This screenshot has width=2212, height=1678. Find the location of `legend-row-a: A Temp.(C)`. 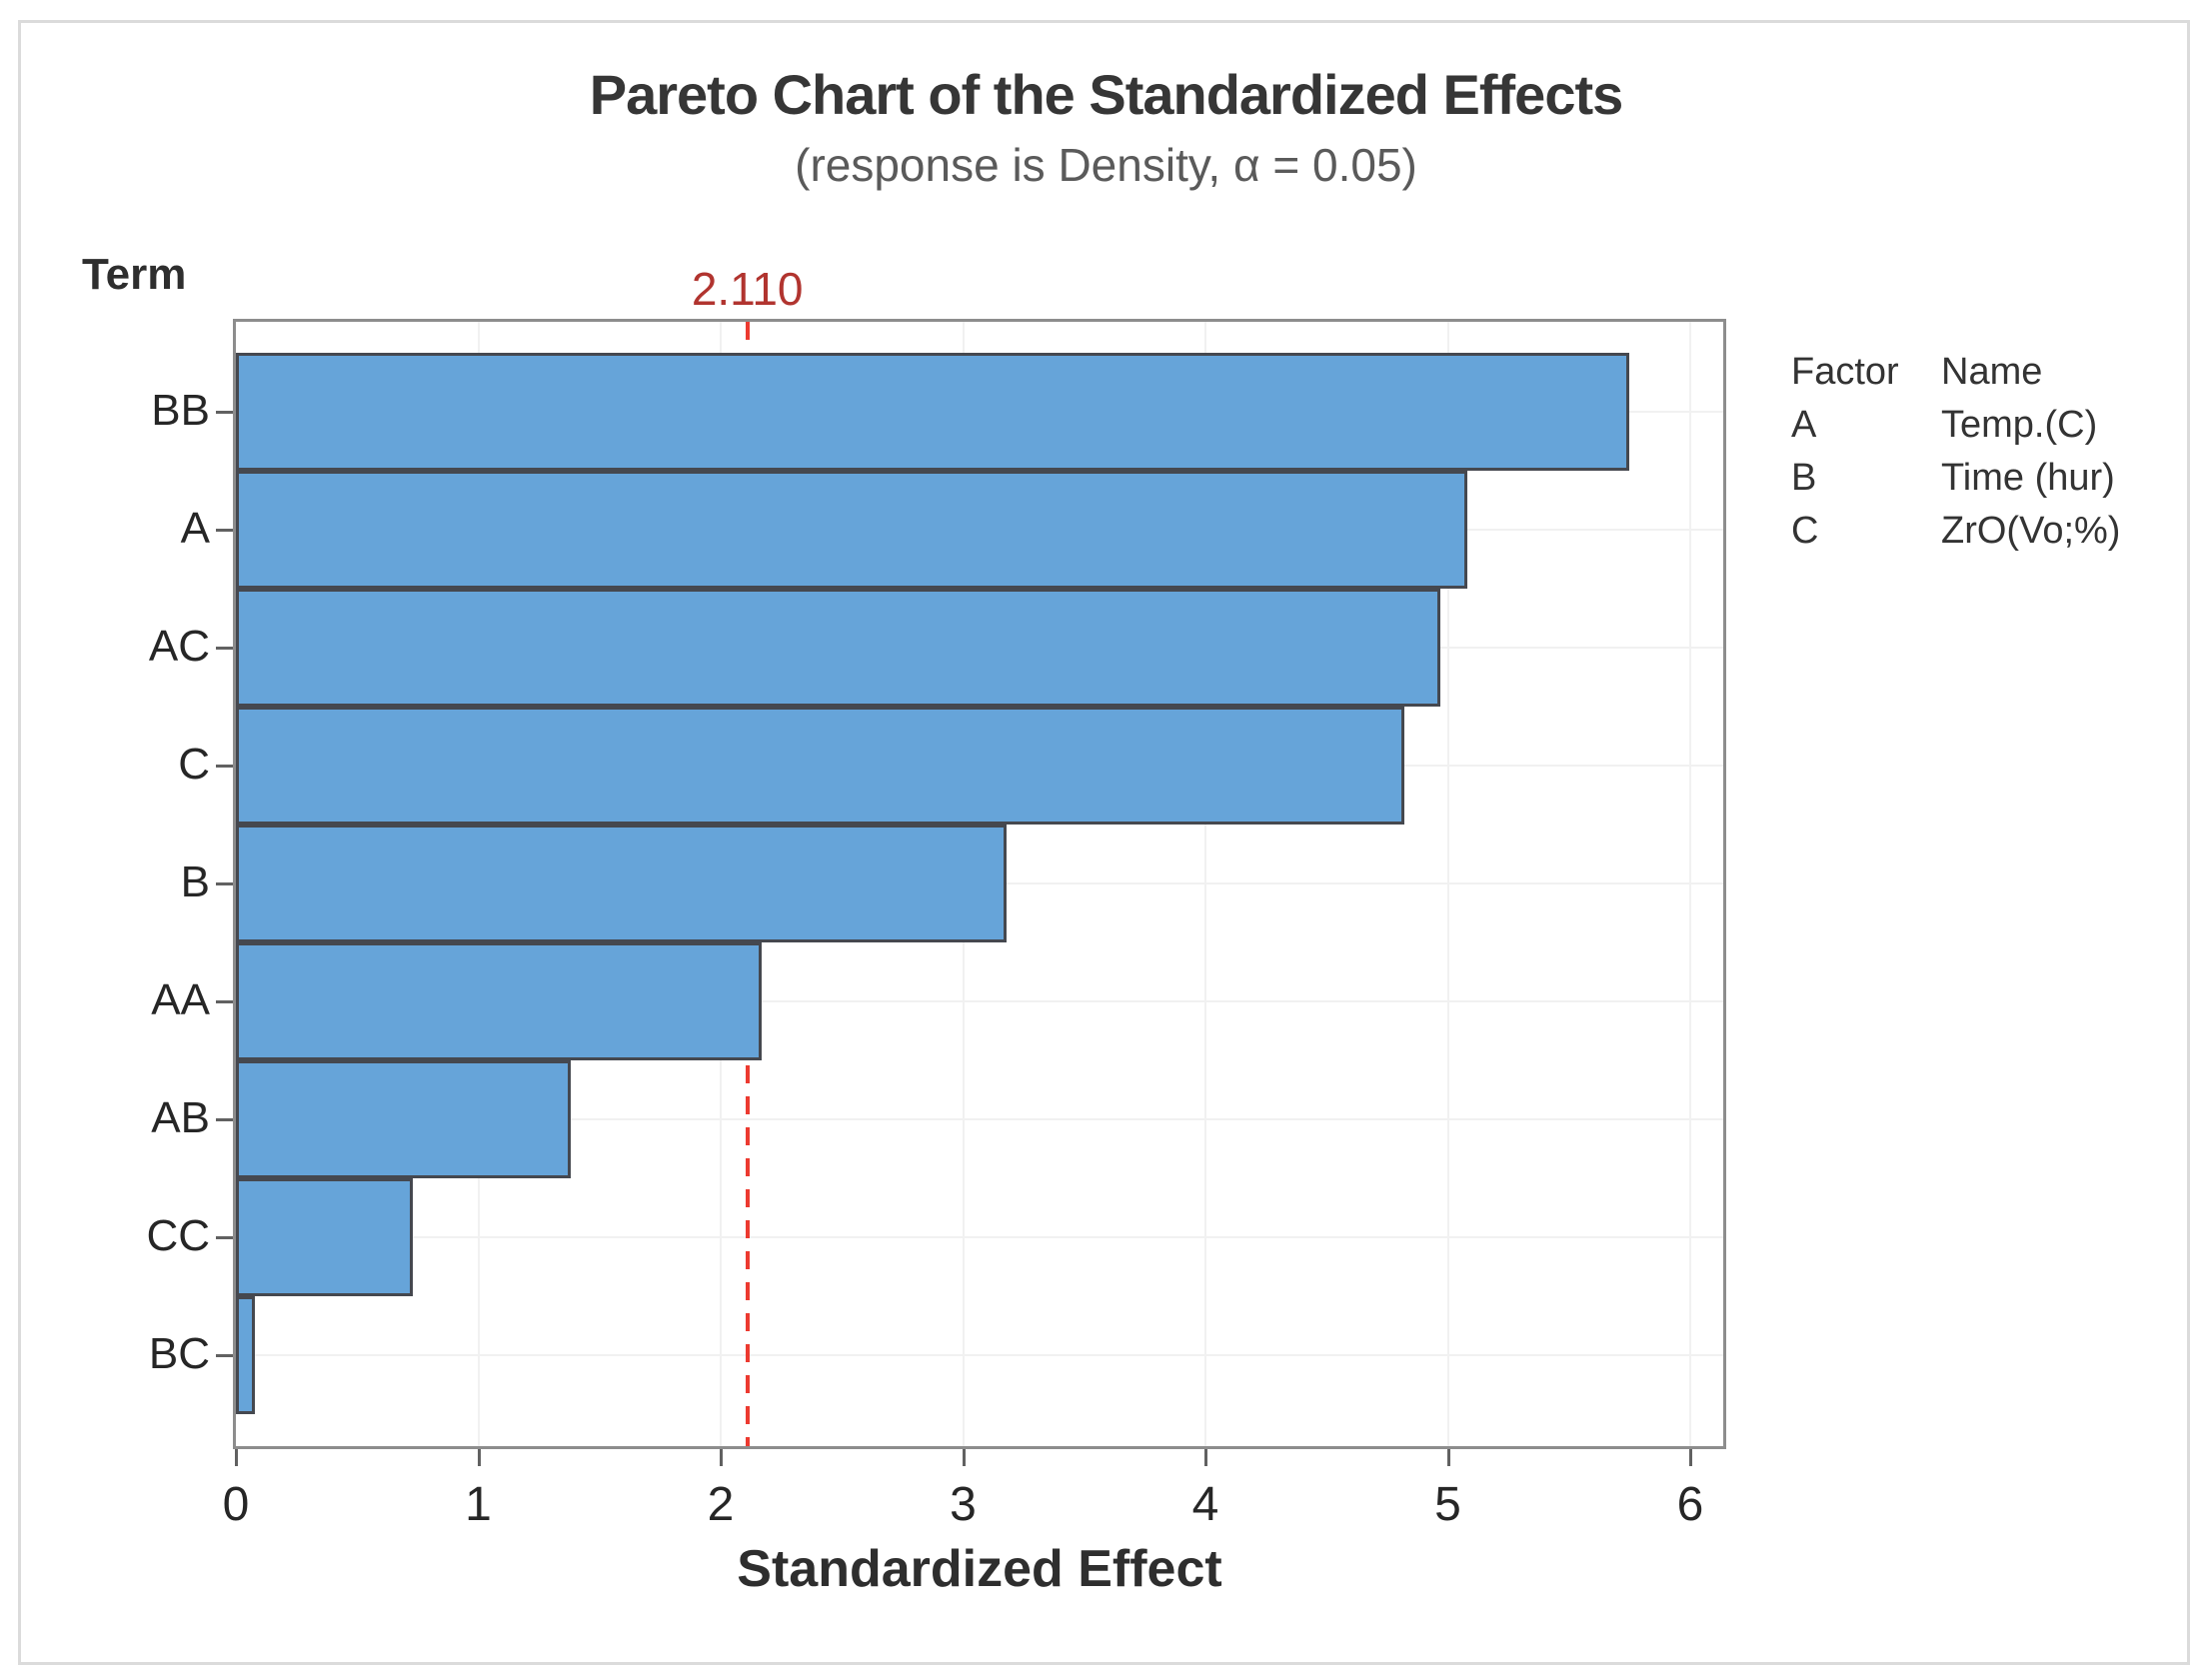

legend-row-a: A Temp.(C) is located at coordinates (1956, 426).